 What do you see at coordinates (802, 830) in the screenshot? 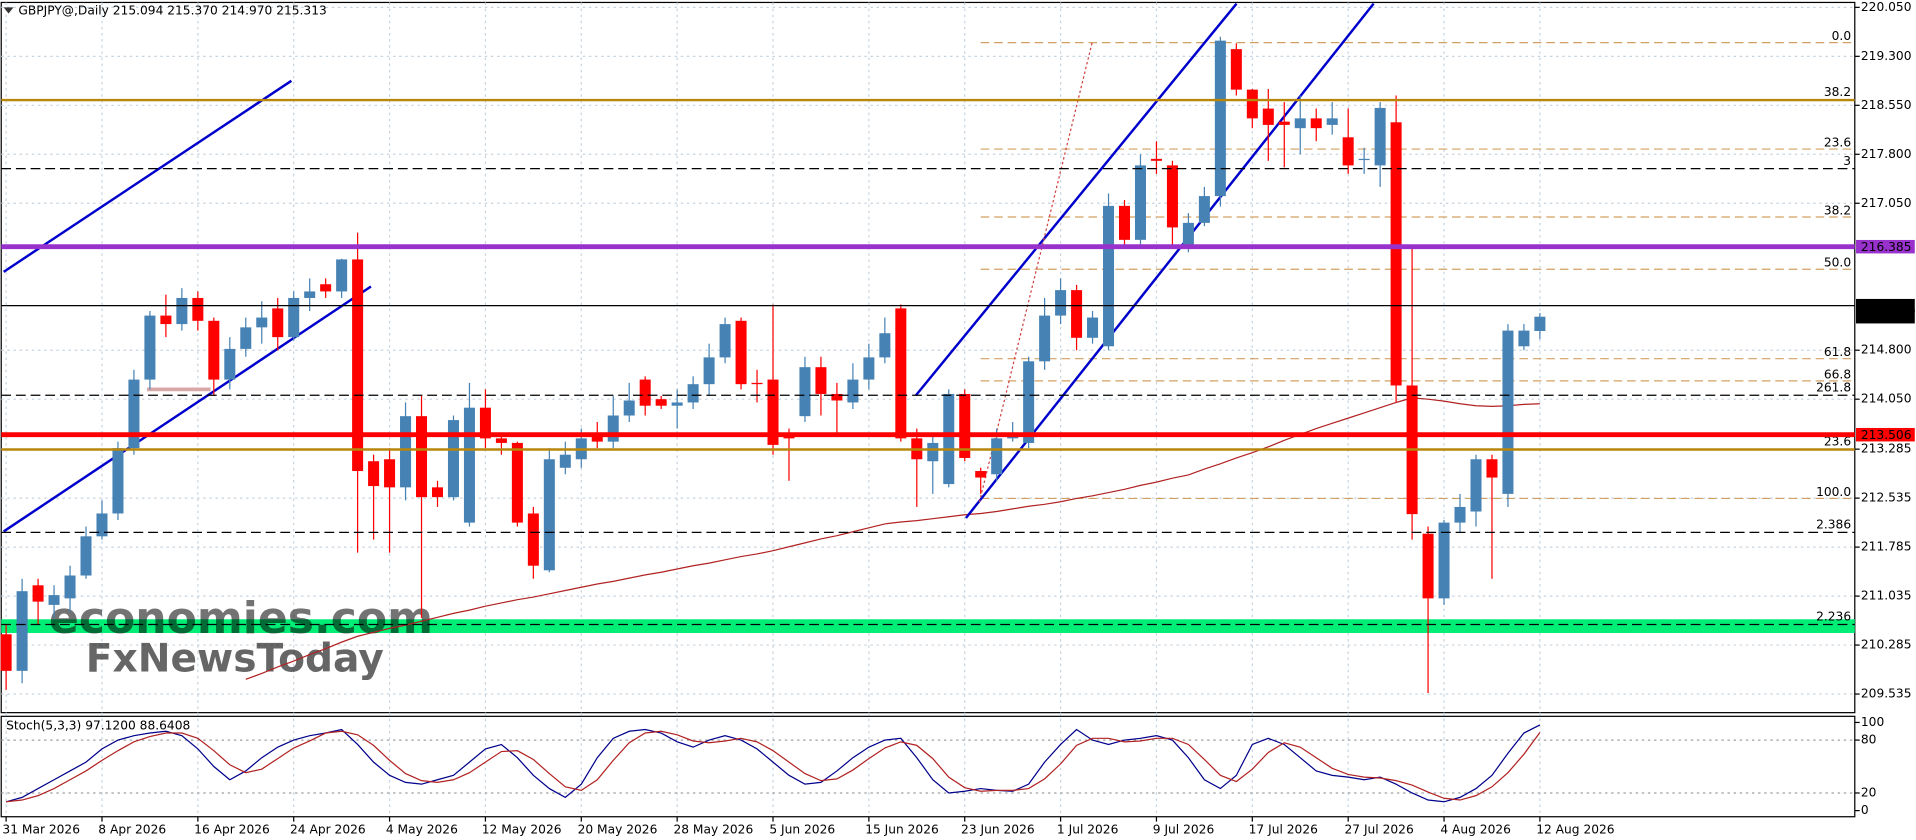
I see `x-tick-label: 5 Jun 2026` at bounding box center [802, 830].